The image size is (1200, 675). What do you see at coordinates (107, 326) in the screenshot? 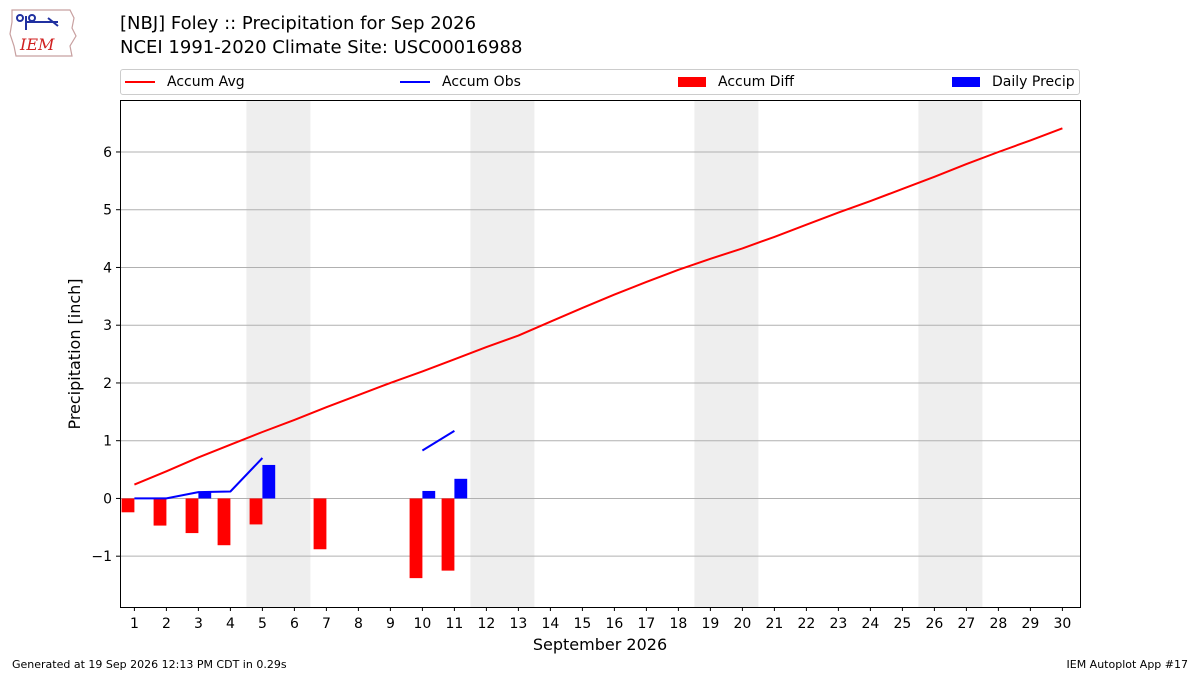
I see `y-tick-label: 3` at bounding box center [107, 326].